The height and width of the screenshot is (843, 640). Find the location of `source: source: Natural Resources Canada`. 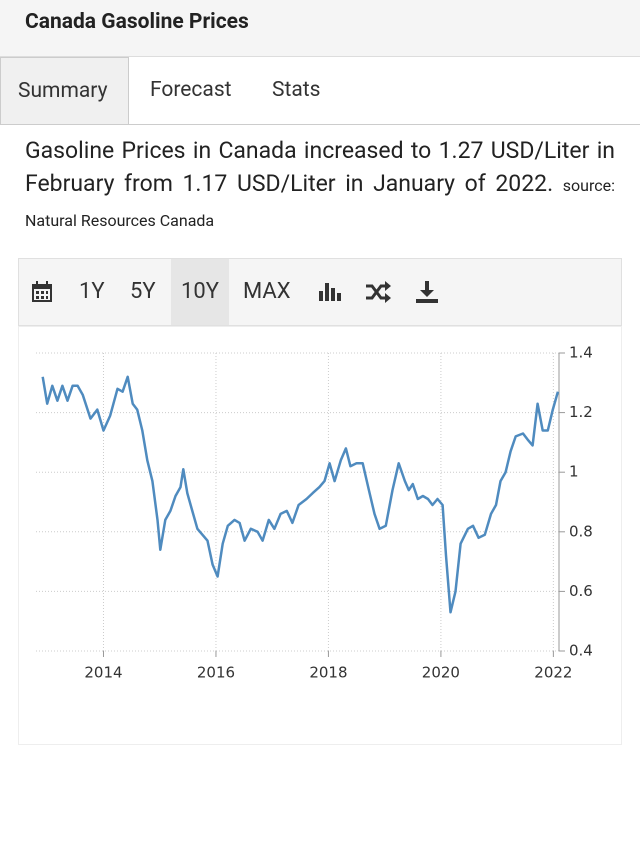

source: source: Natural Resources Canada is located at coordinates (320, 203).